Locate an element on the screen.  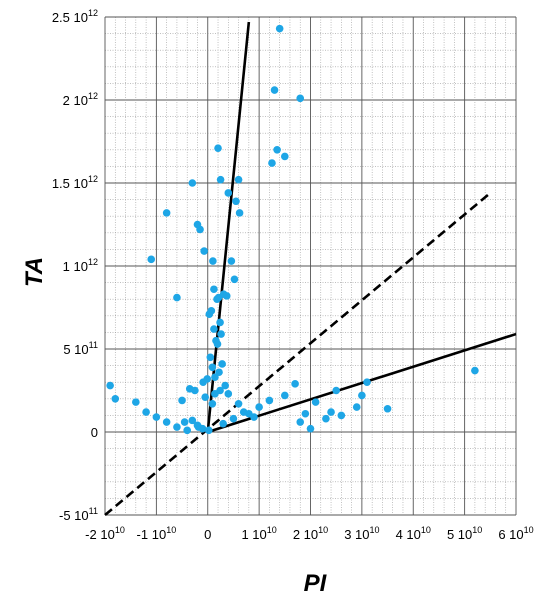
x-tick-label: 2 1010 is located at coordinates (310, 533).